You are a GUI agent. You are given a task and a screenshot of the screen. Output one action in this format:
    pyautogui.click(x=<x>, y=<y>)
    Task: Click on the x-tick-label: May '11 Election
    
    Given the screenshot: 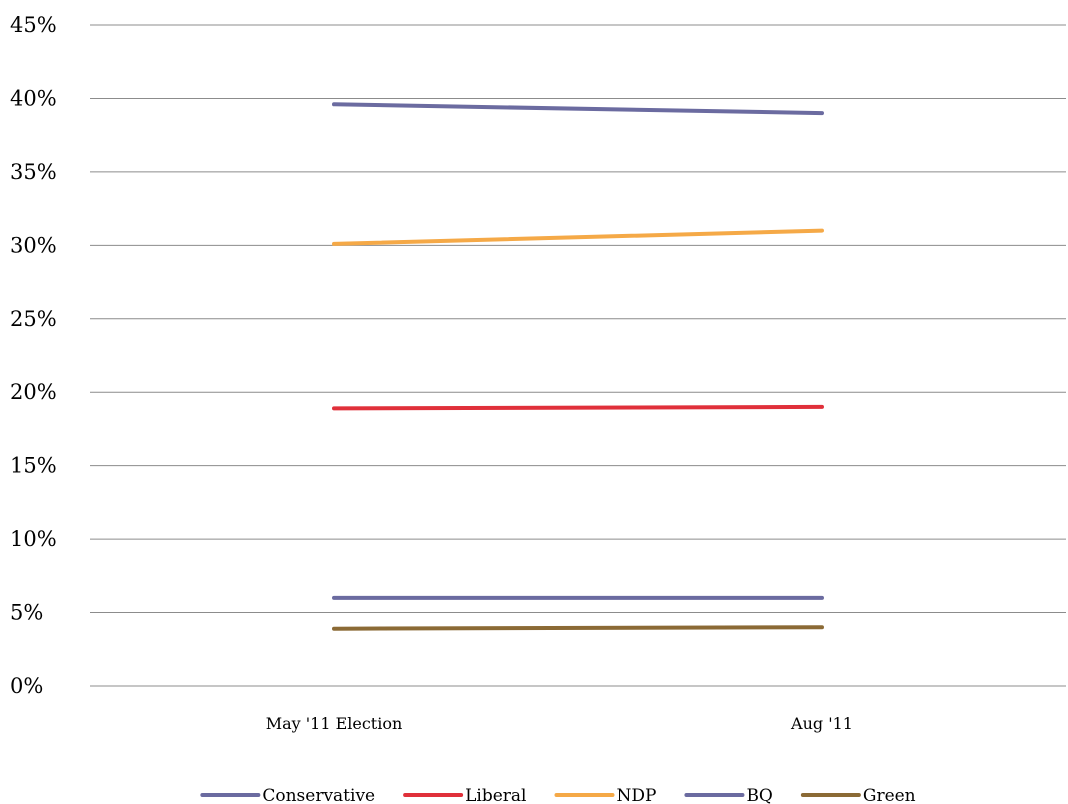 What is the action you would take?
    pyautogui.click(x=334, y=723)
    